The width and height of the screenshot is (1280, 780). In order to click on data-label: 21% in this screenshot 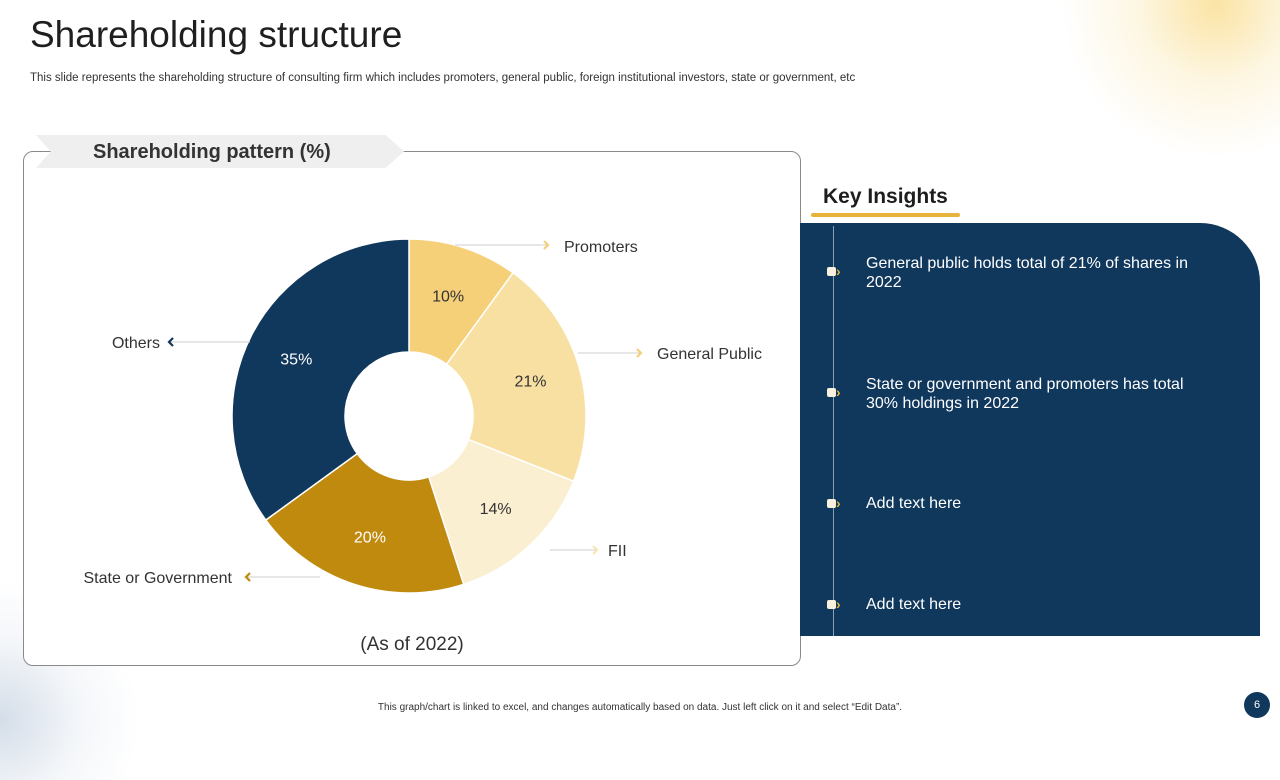, I will do `click(530, 382)`.